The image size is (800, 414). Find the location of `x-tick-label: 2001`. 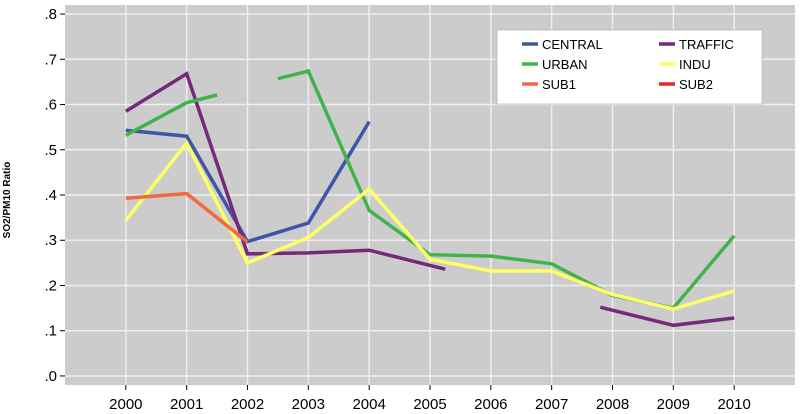

x-tick-label: 2001 is located at coordinates (186, 404).